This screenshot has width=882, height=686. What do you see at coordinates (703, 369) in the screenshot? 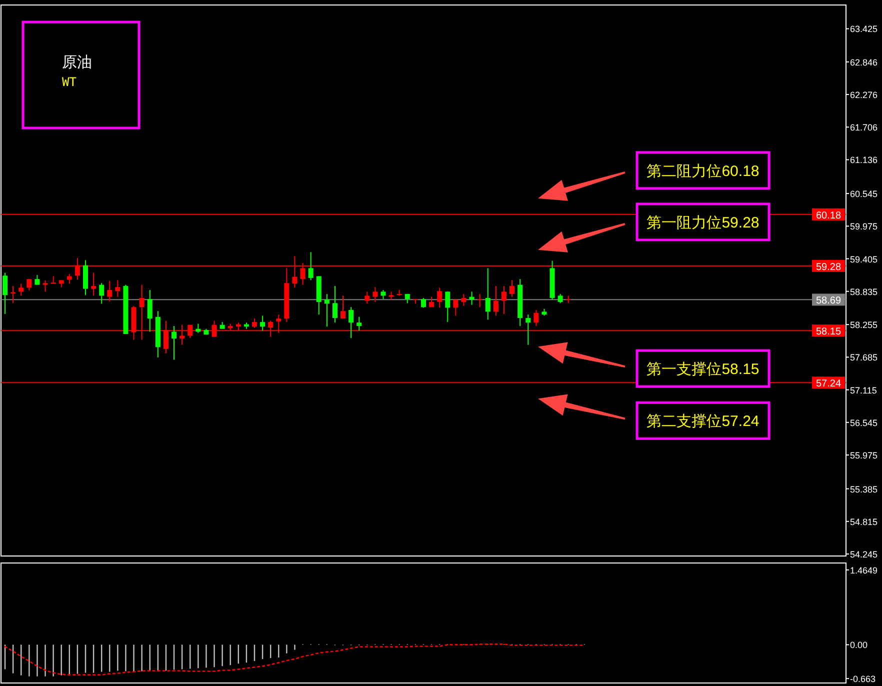
I see `annotation: 第一支撑位58.15` at bounding box center [703, 369].